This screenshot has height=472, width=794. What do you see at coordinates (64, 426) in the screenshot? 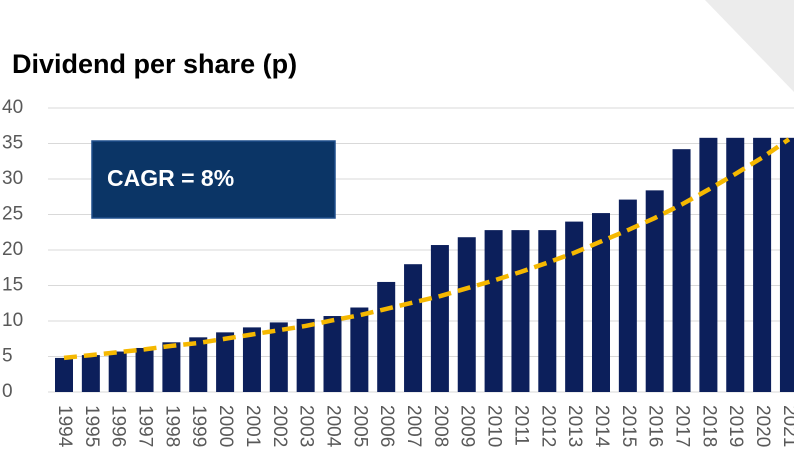
I see `x-tick-label: 1994` at bounding box center [64, 426].